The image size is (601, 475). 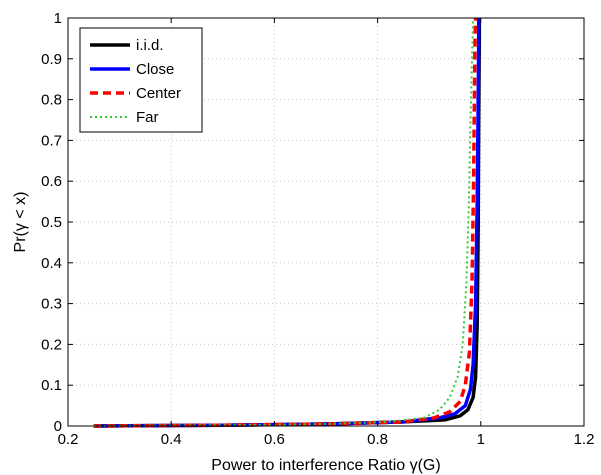 I want to click on y-tick-label: 1, so click(x=58, y=18).